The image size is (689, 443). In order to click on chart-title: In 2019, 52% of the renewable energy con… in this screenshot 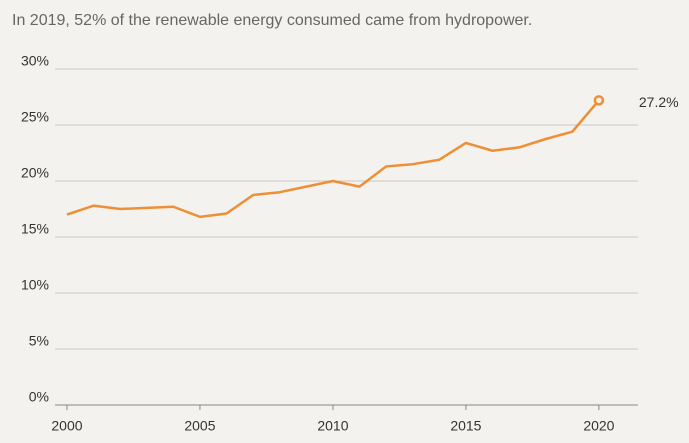, I will do `click(272, 20)`.